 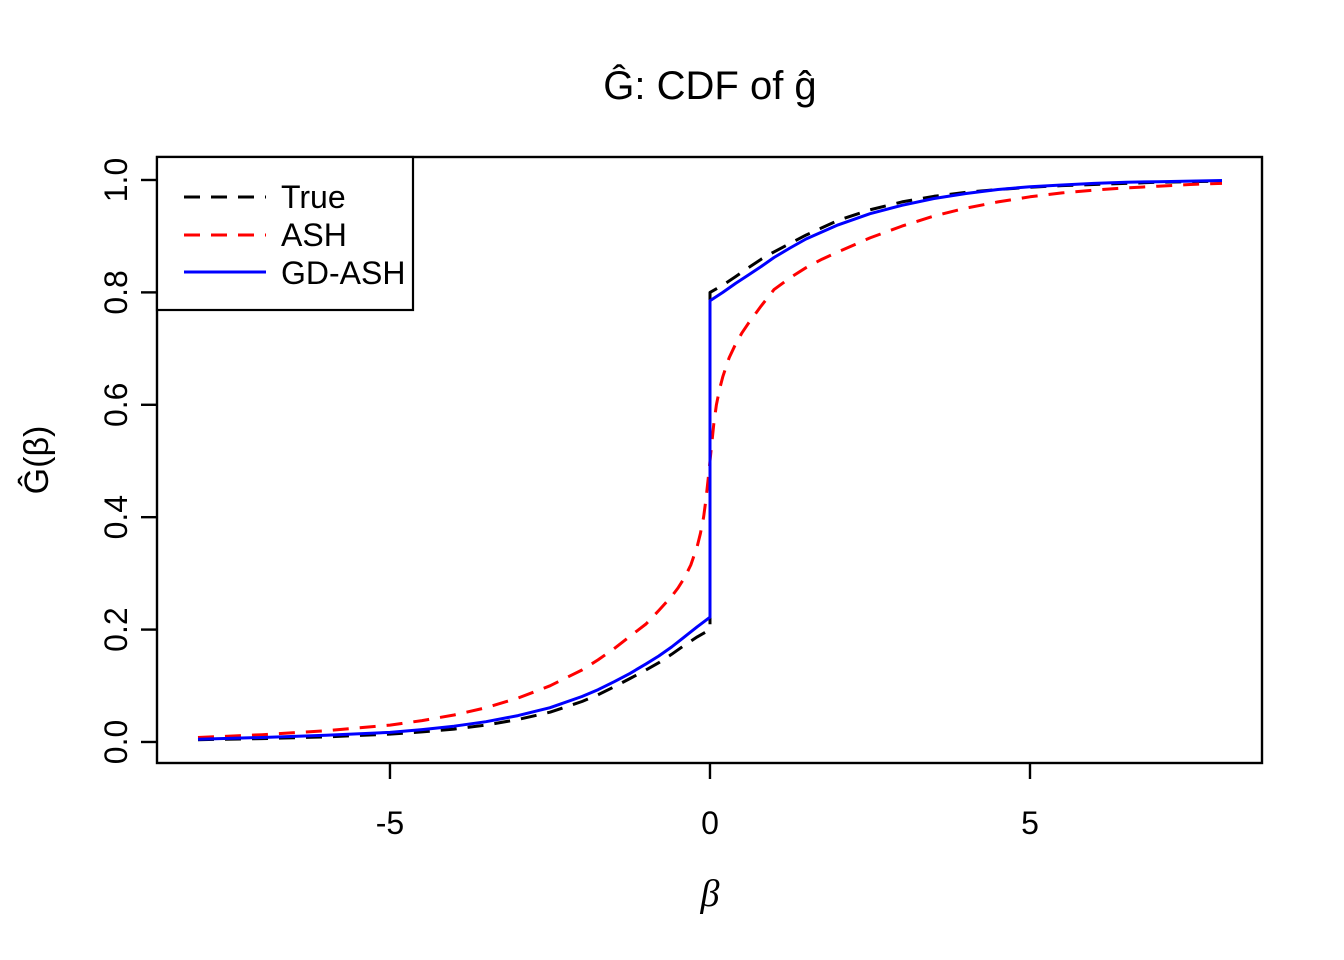 I want to click on x-tick-label: 0, so click(x=710, y=823).